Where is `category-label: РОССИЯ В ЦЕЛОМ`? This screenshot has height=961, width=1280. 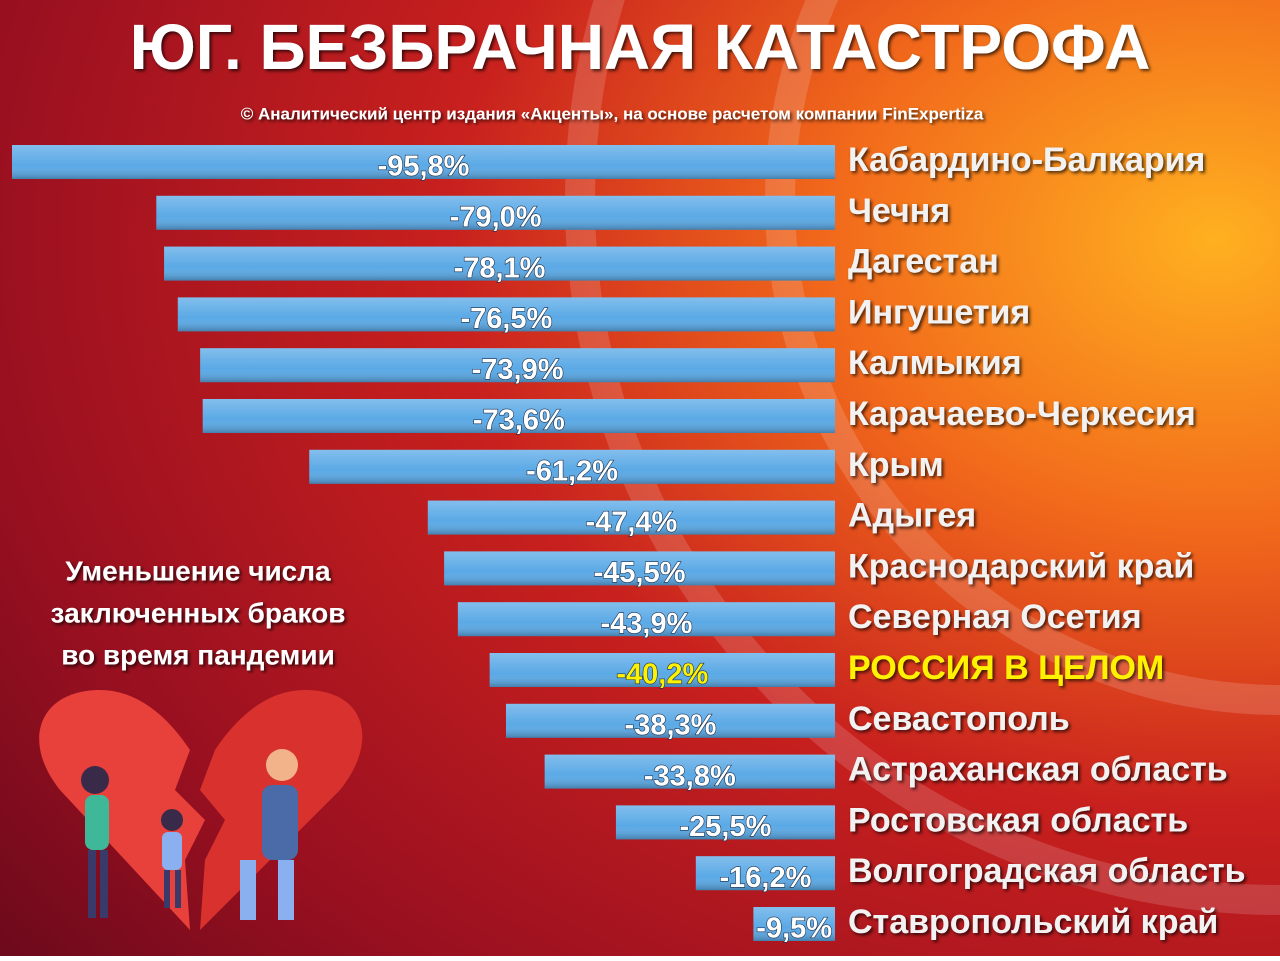 category-label: РОССИЯ В ЦЕЛОМ is located at coordinates (1006, 668).